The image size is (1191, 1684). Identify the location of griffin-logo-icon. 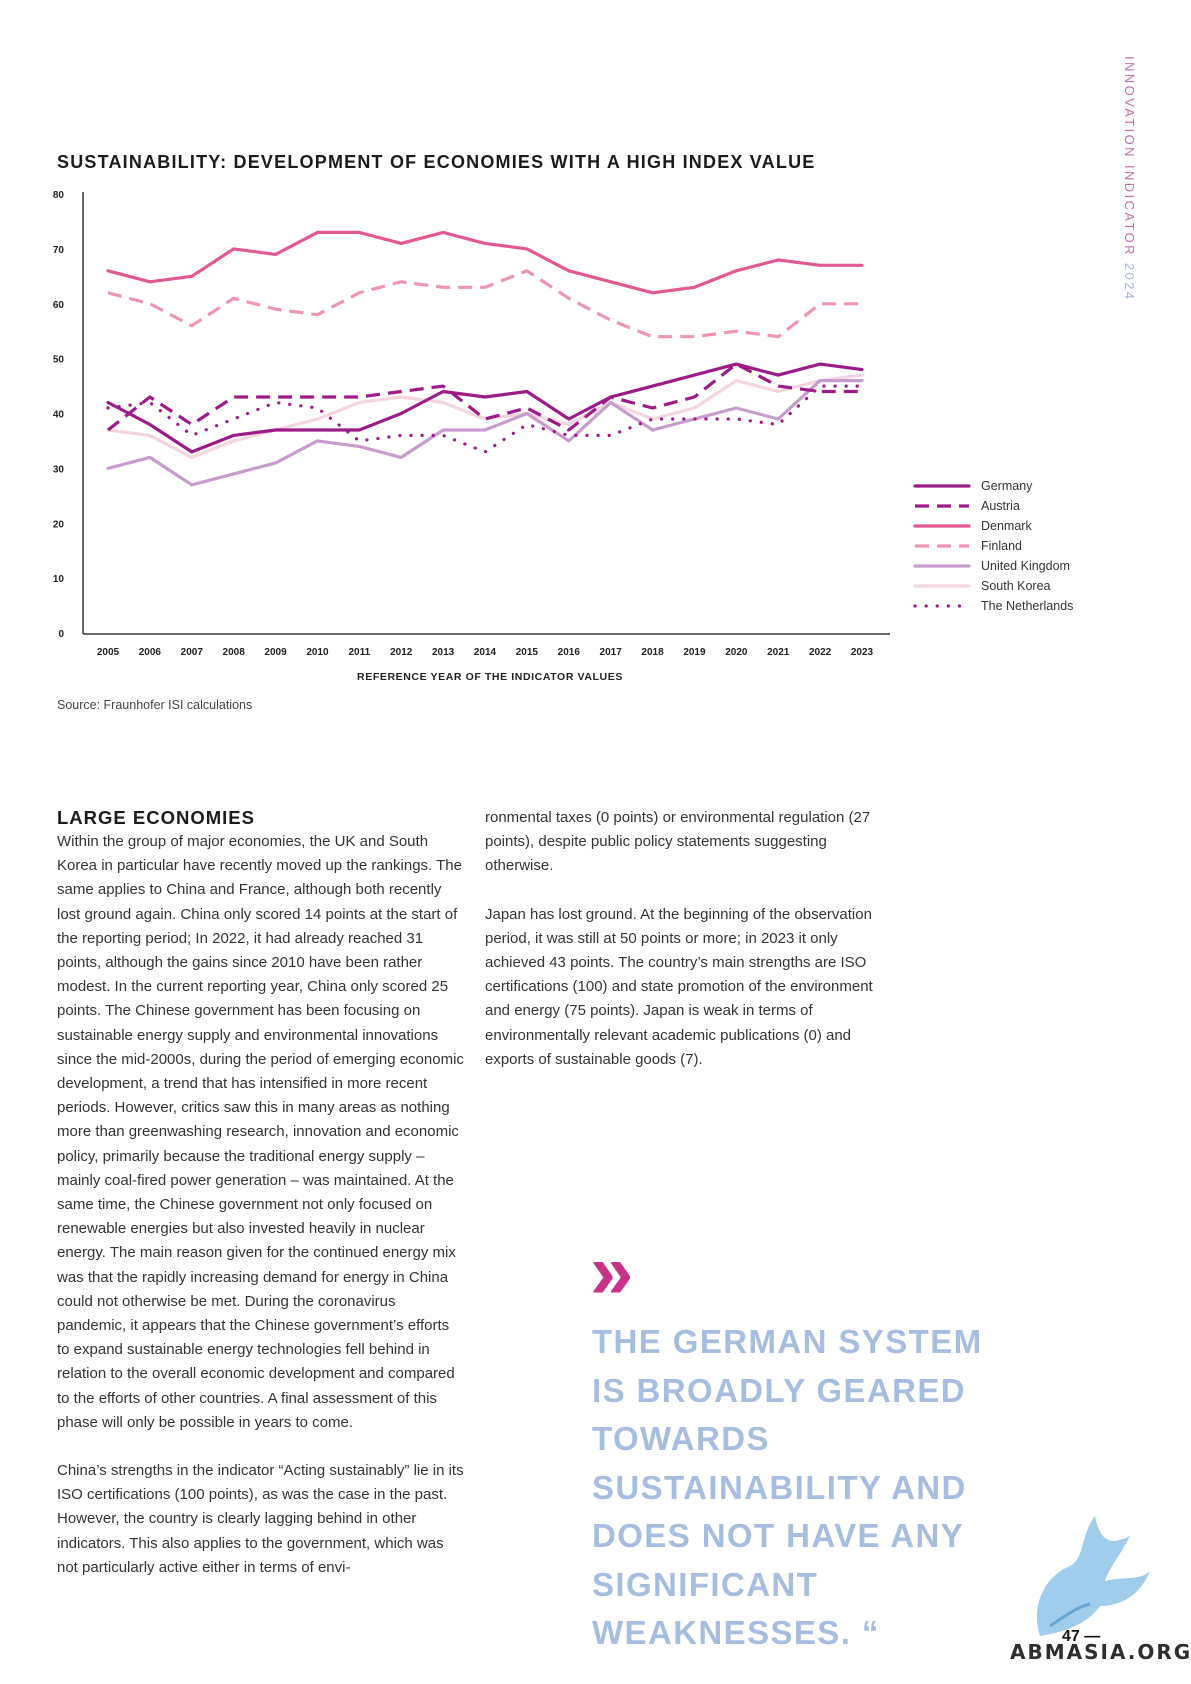
(1093, 1576).